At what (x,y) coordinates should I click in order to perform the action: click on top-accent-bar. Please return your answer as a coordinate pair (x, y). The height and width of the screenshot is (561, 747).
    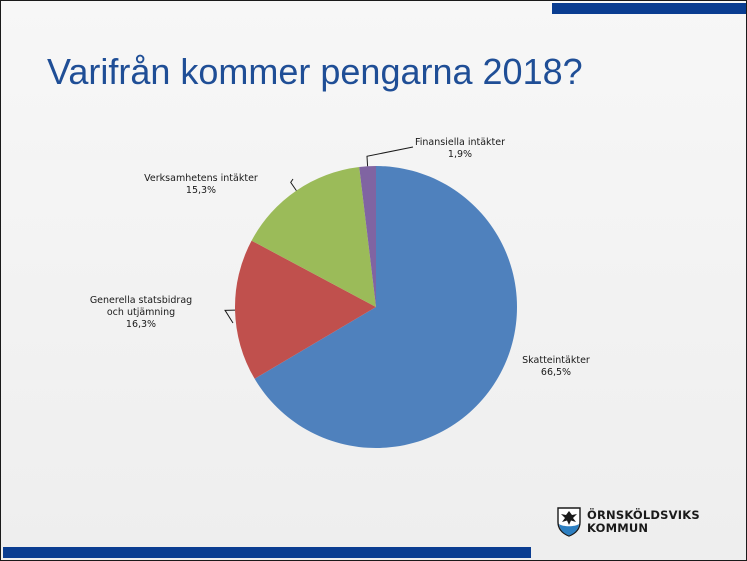
    Looking at the image, I should click on (649, 8).